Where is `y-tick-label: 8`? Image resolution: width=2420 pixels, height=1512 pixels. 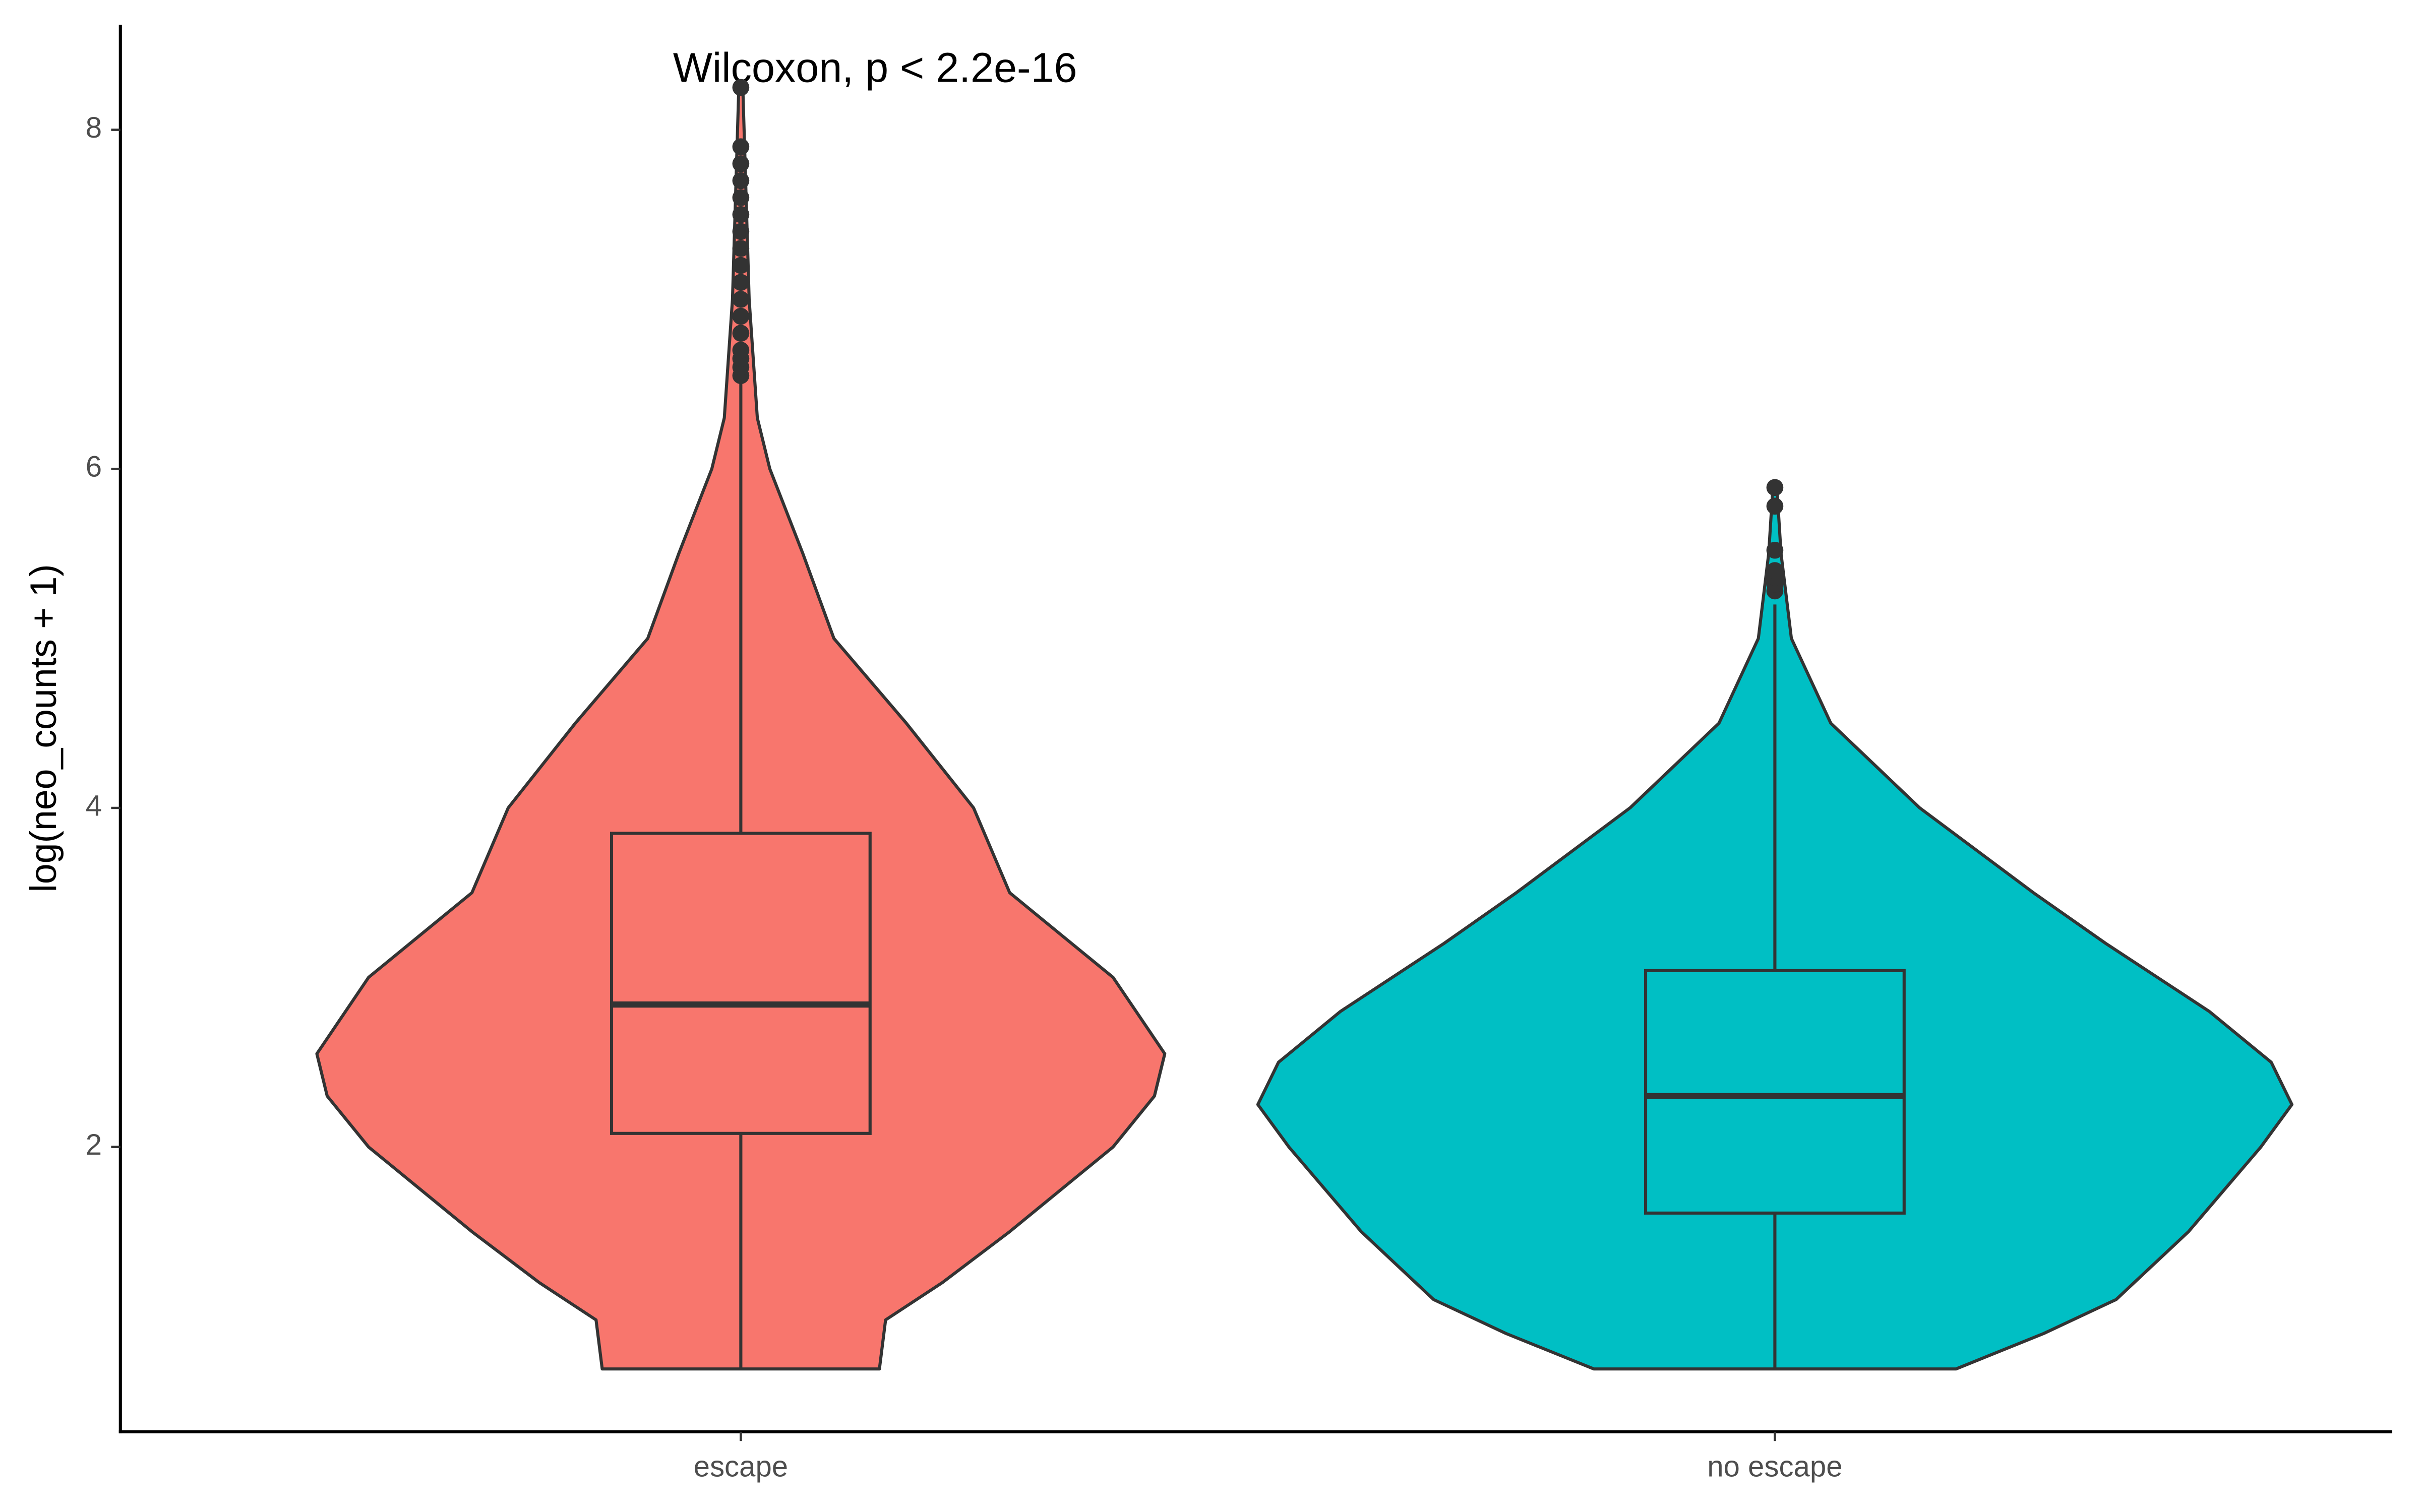
y-tick-label: 8 is located at coordinates (94, 127).